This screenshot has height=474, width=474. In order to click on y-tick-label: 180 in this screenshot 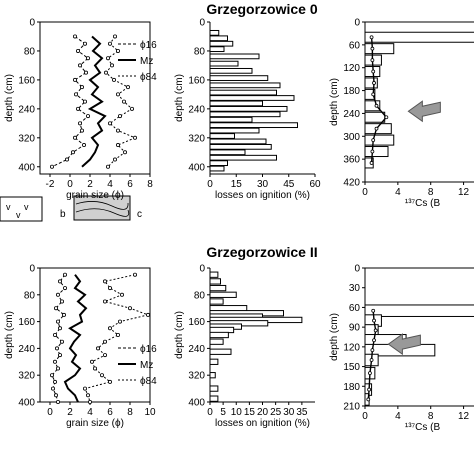, I will do `click(351, 91)`.